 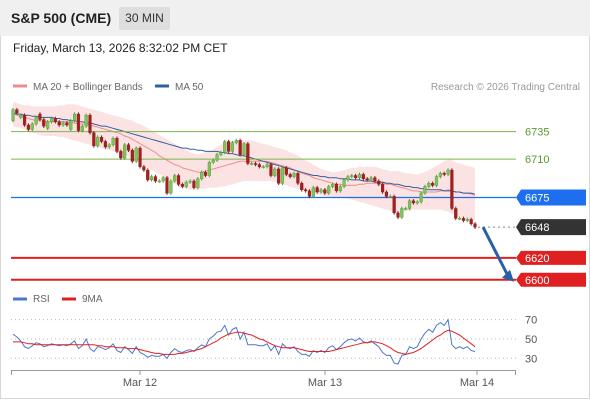 I want to click on x-tick-label: Mar 14, so click(x=477, y=383).